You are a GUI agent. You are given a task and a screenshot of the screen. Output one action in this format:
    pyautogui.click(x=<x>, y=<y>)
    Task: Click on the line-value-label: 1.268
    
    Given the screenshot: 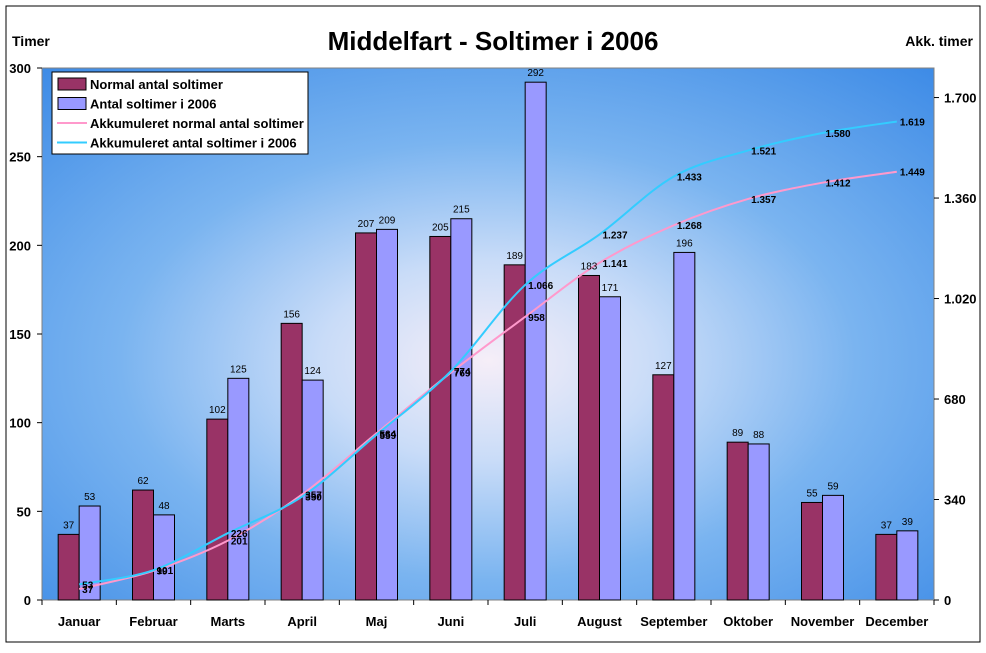 What is the action you would take?
    pyautogui.click(x=689, y=226)
    